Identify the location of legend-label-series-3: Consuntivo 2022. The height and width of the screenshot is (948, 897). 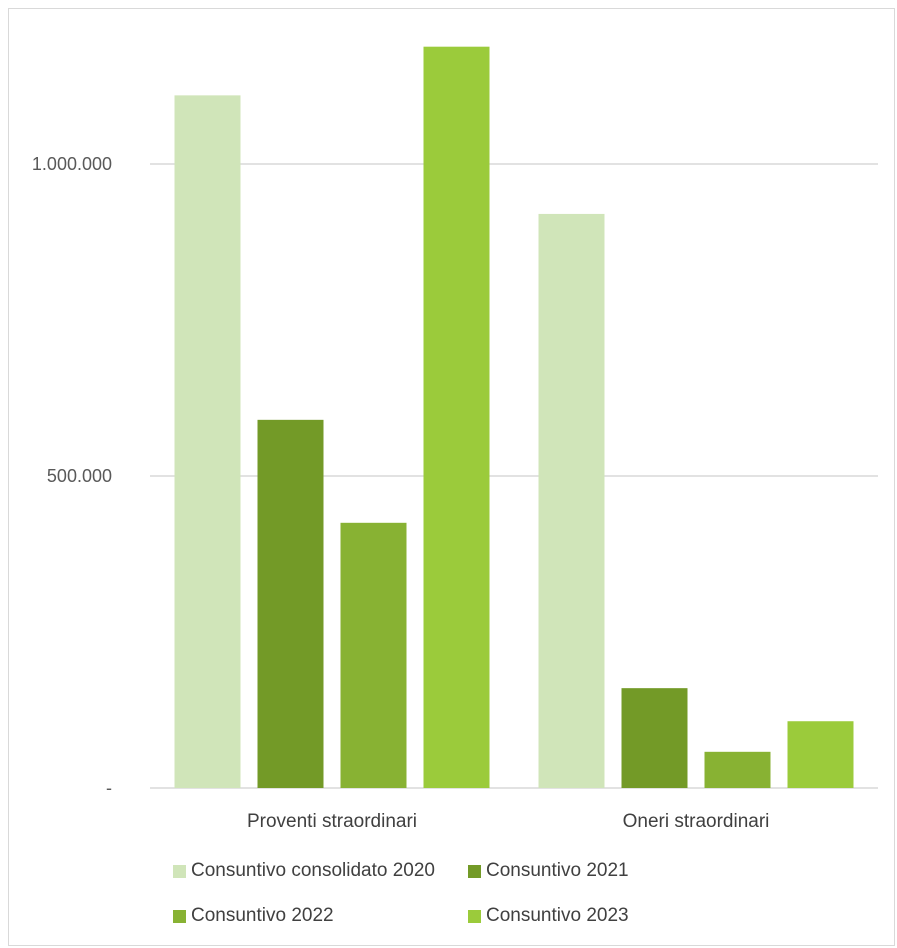
(262, 915).